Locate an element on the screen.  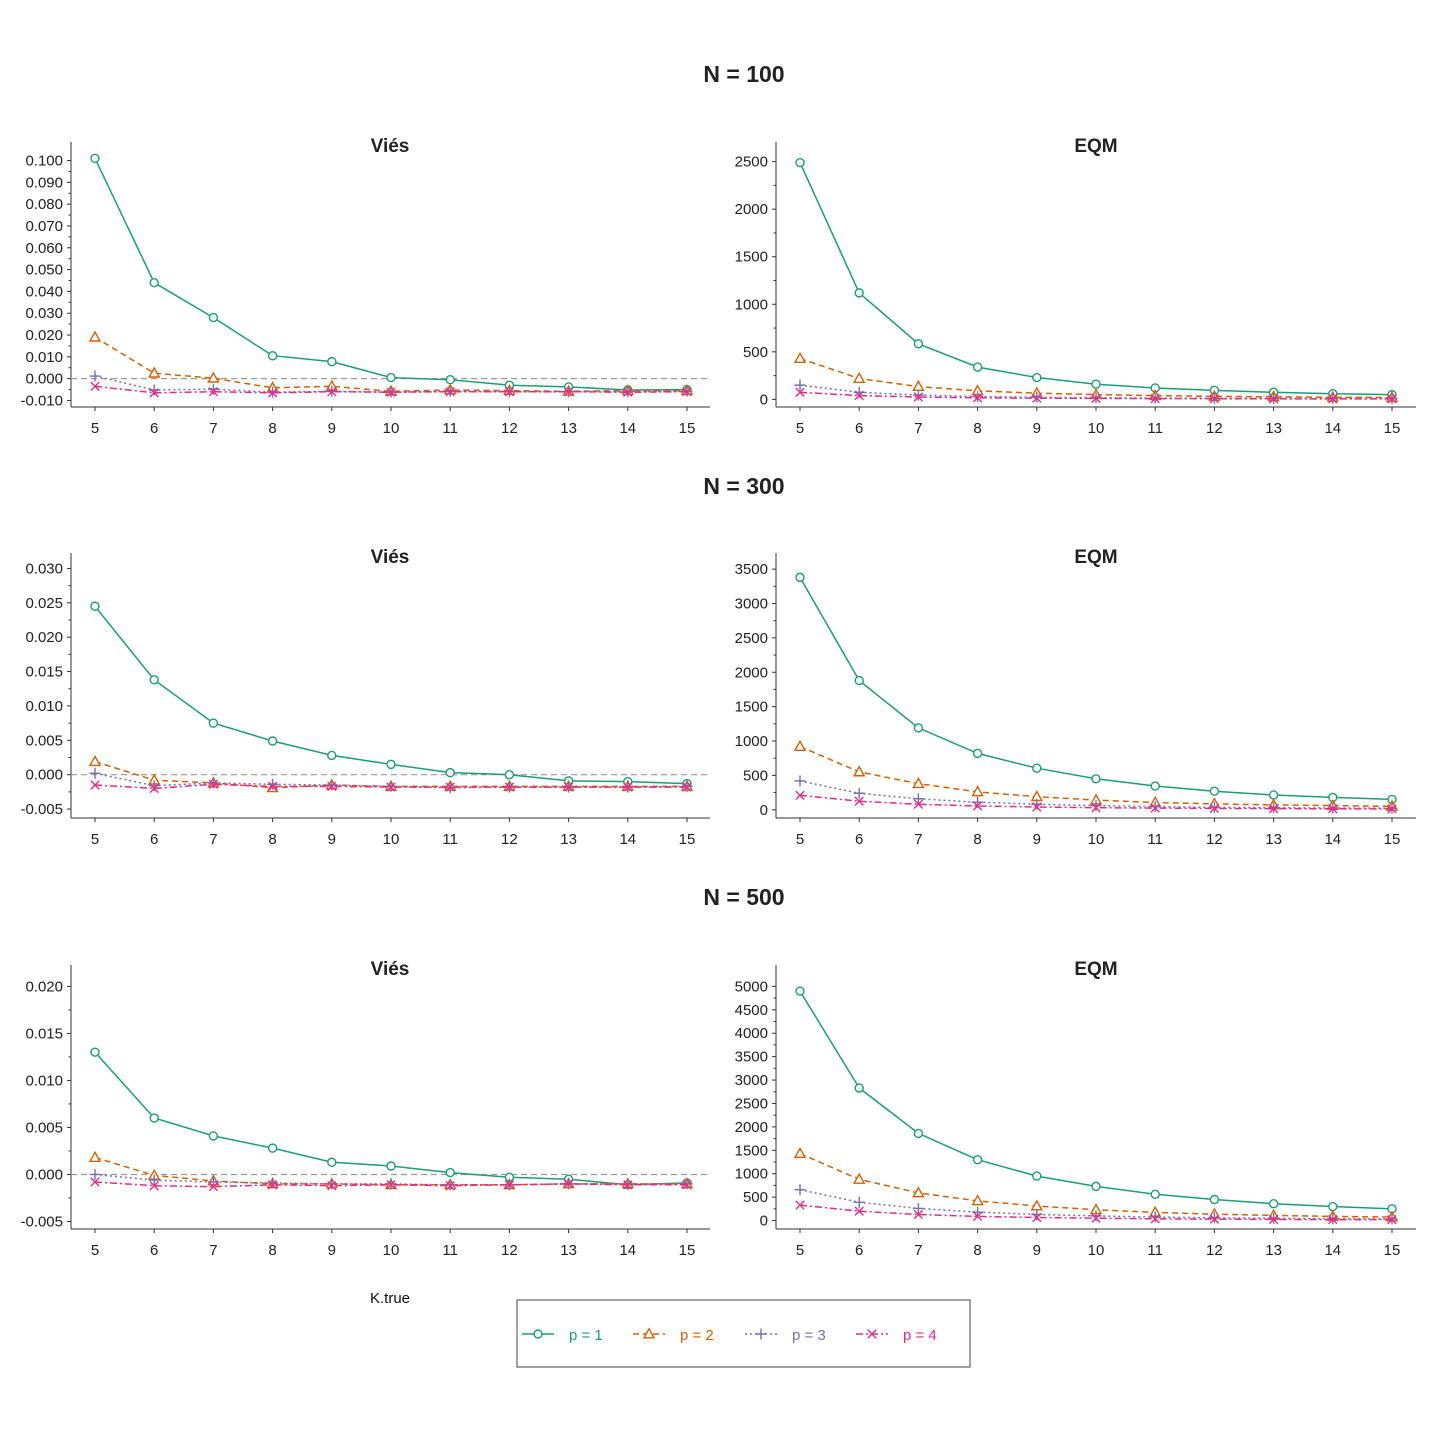
series-p1 is located at coordinates (1096, 1100).